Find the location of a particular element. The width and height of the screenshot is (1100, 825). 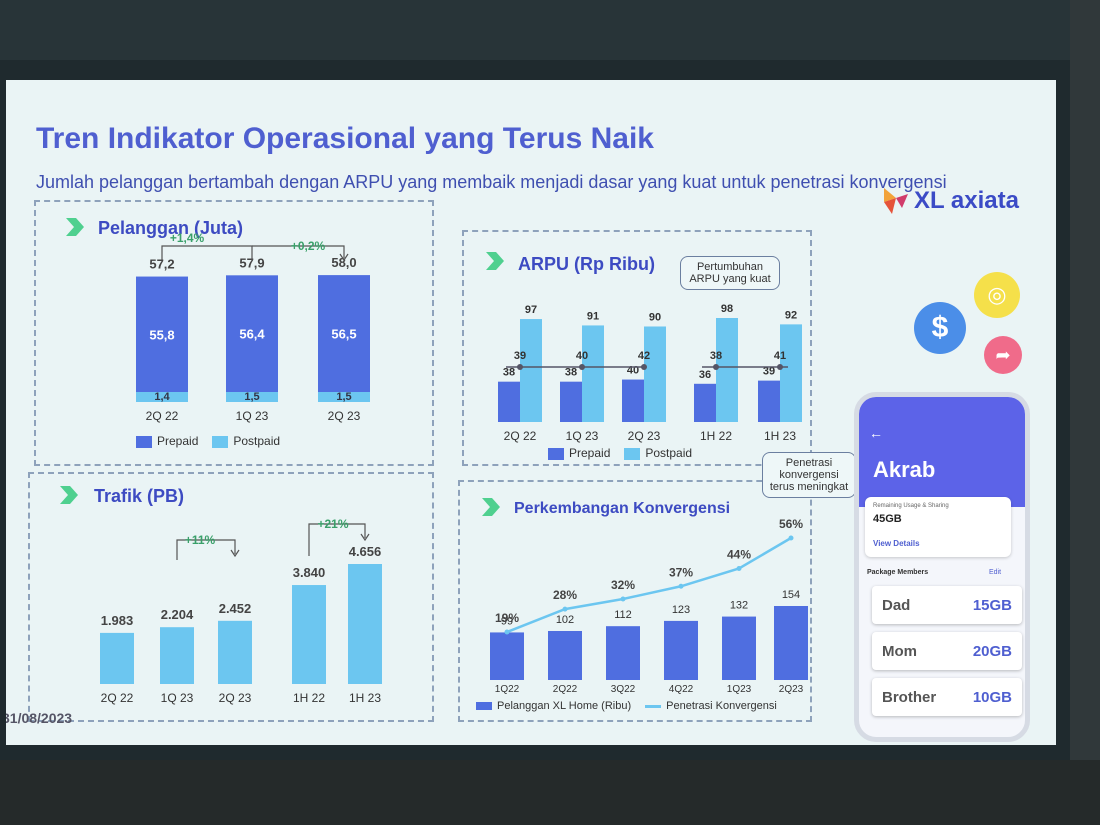

callout-arpu: Pertumbuhan ARPU yang kuat is located at coordinates (730, 273).